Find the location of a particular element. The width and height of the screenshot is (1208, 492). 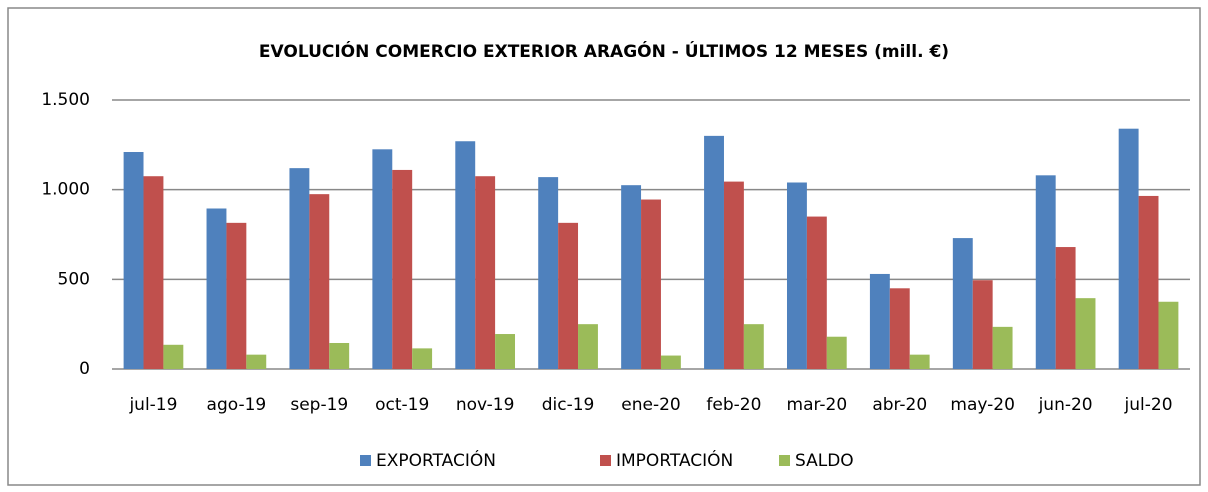

x-tick-label: ago-19 is located at coordinates (237, 405).